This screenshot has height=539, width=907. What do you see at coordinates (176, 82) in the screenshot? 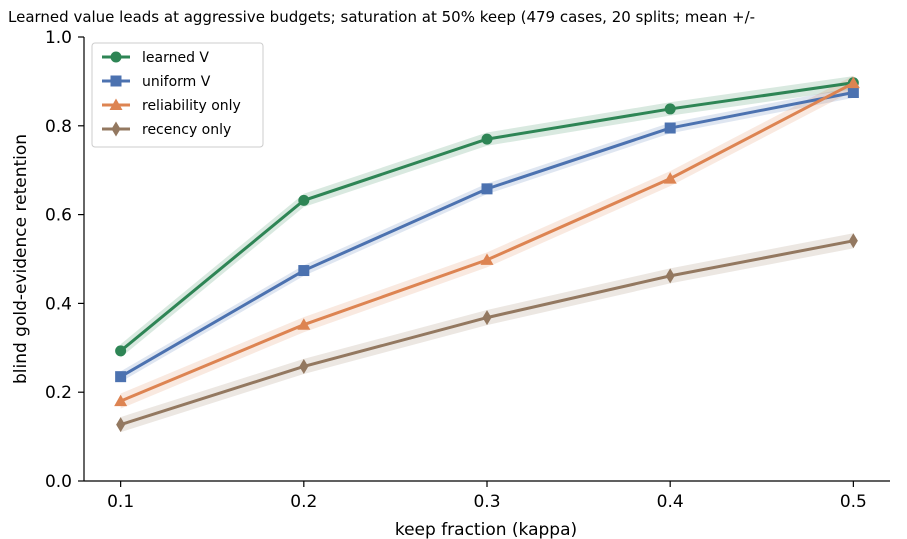
I see `legend-label: uniform V` at bounding box center [176, 82].